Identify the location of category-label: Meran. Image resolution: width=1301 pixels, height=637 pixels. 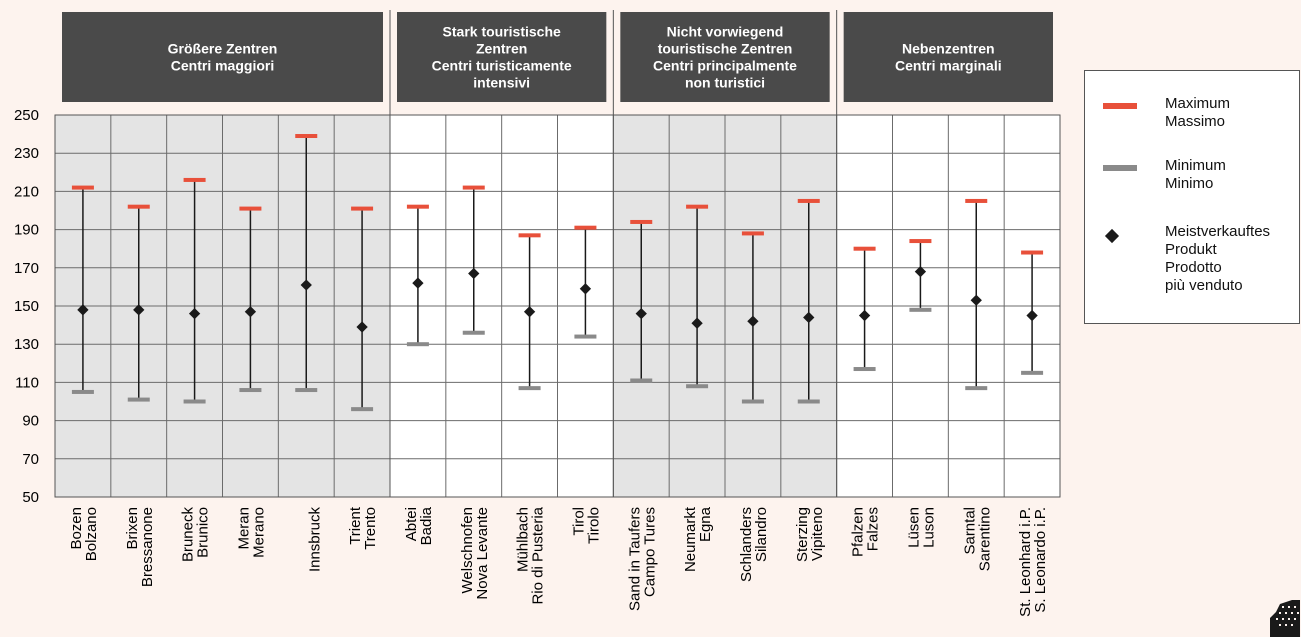
(243, 528).